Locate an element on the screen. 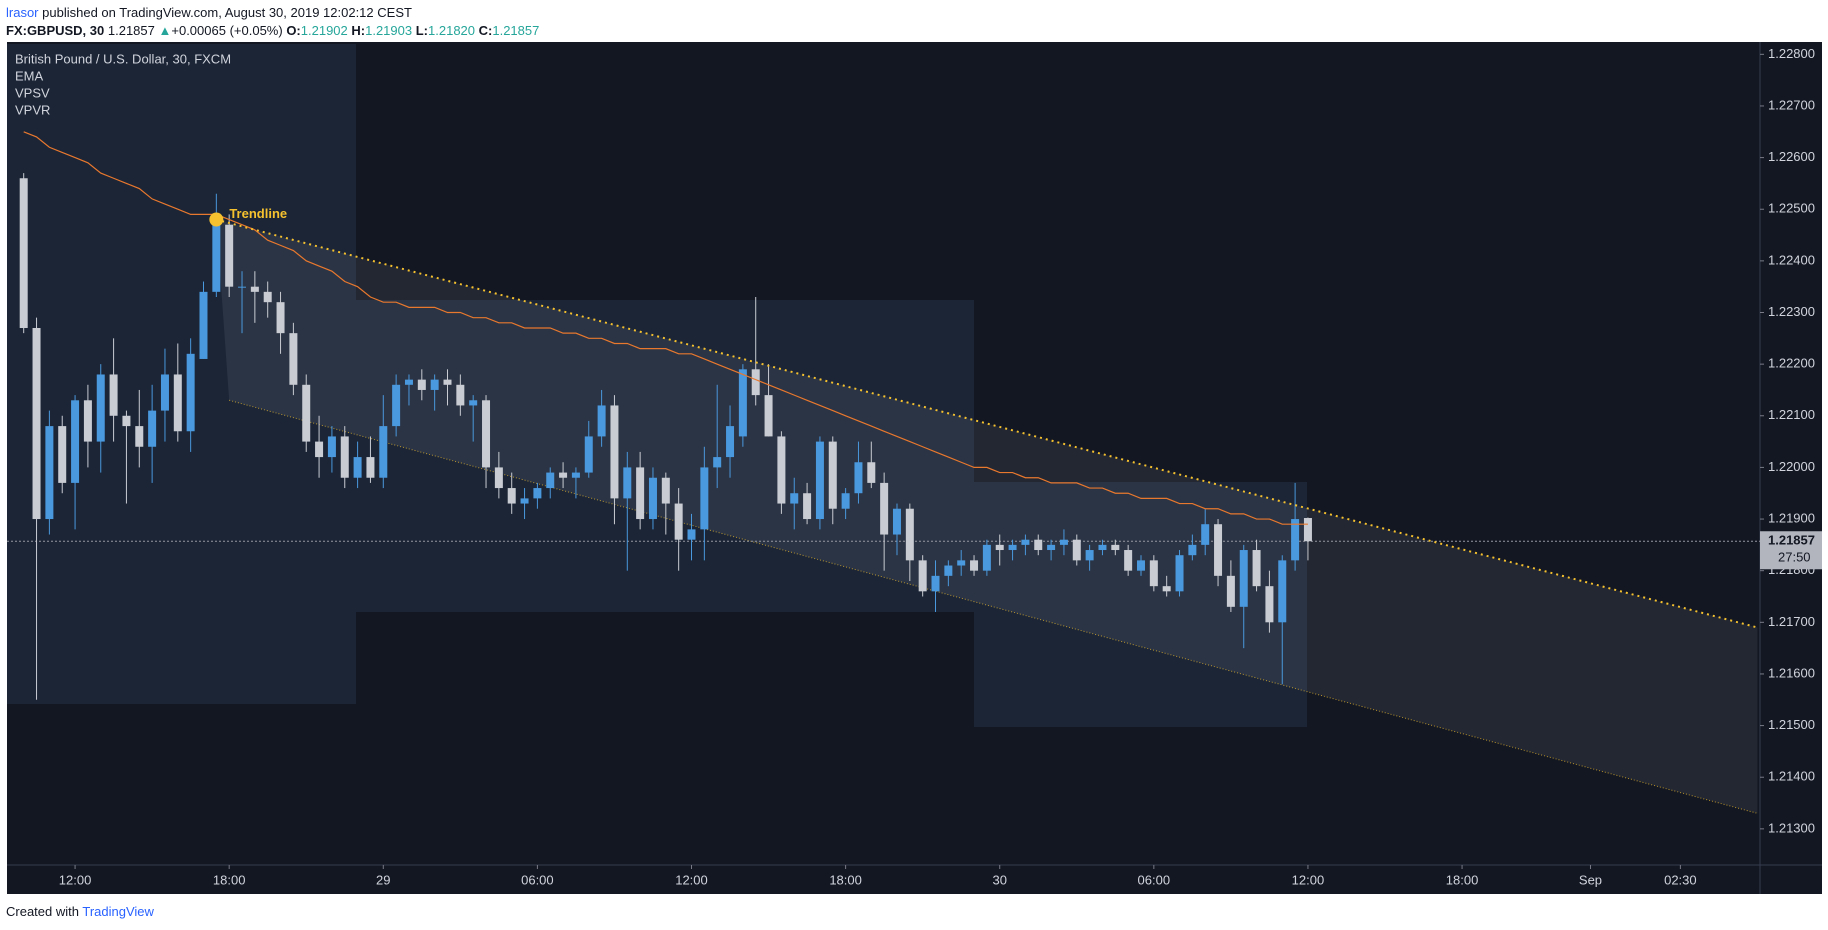 Image resolution: width=1828 pixels, height=930 pixels. trendline-anchor is located at coordinates (216, 219).